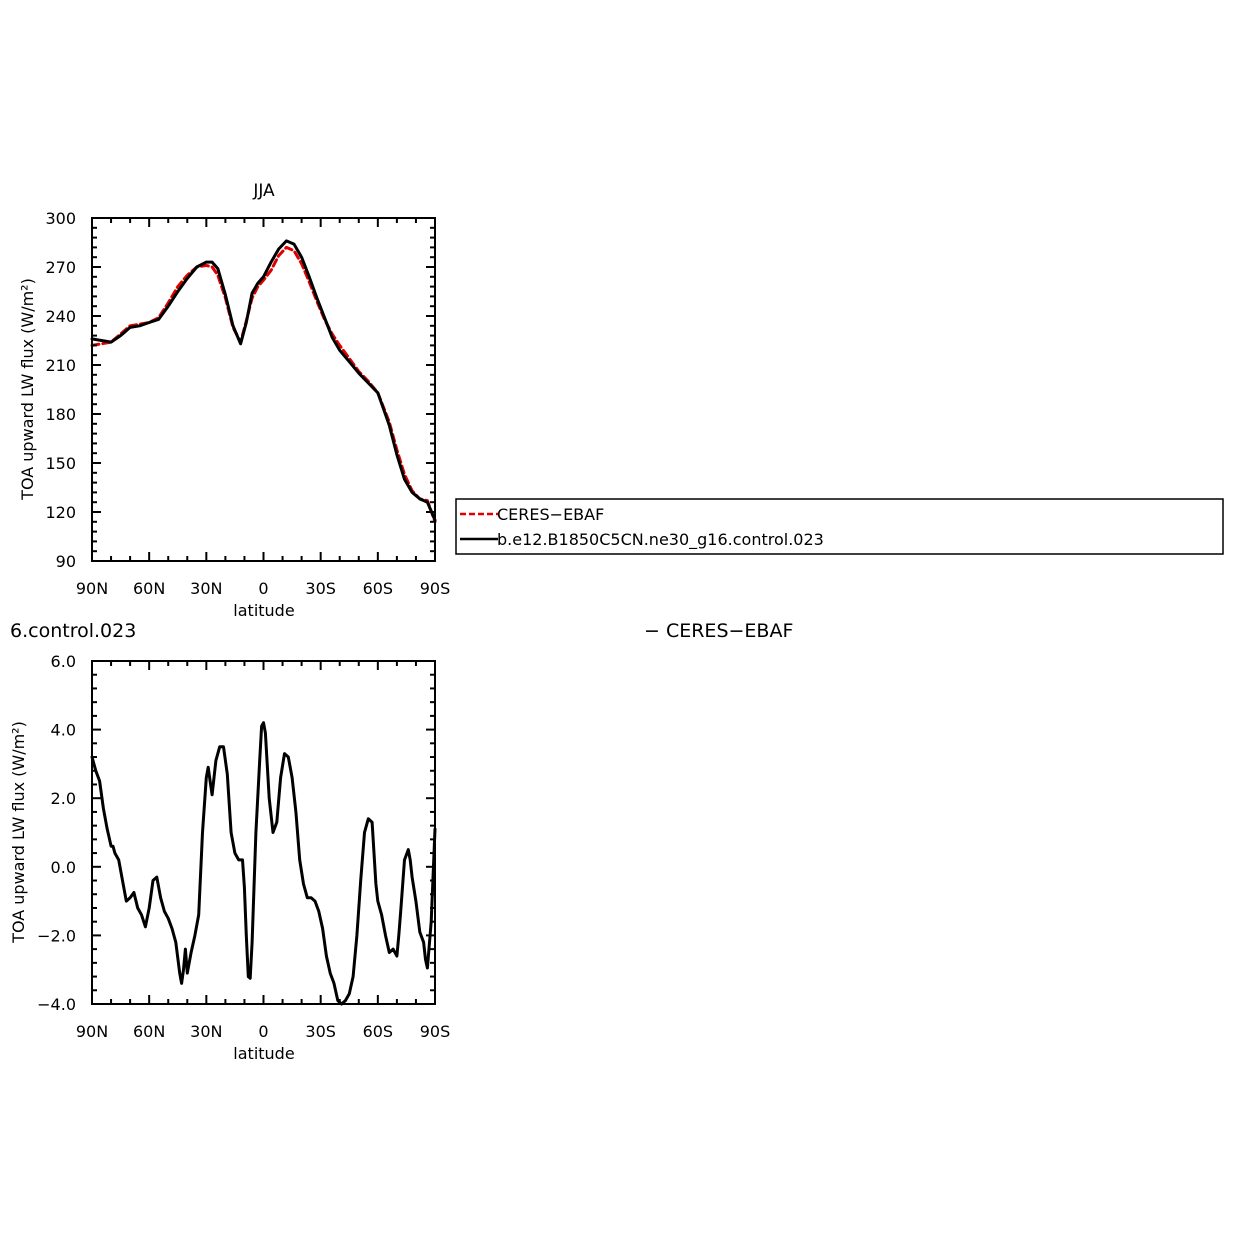  Describe the element at coordinates (73, 631) in the screenshot. I see `chart-bottom-title-left: 6.control.023` at that location.